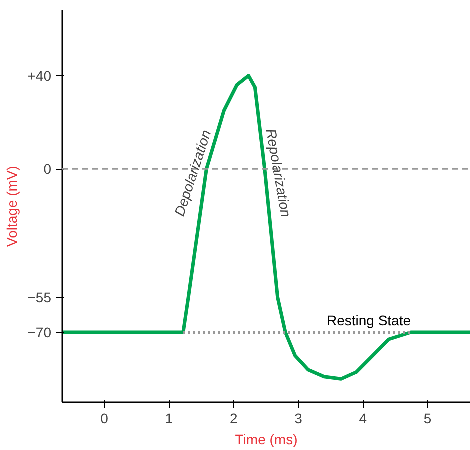 The image size is (470, 450). What do you see at coordinates (234, 418) in the screenshot?
I see `x-tick-label: 2` at bounding box center [234, 418].